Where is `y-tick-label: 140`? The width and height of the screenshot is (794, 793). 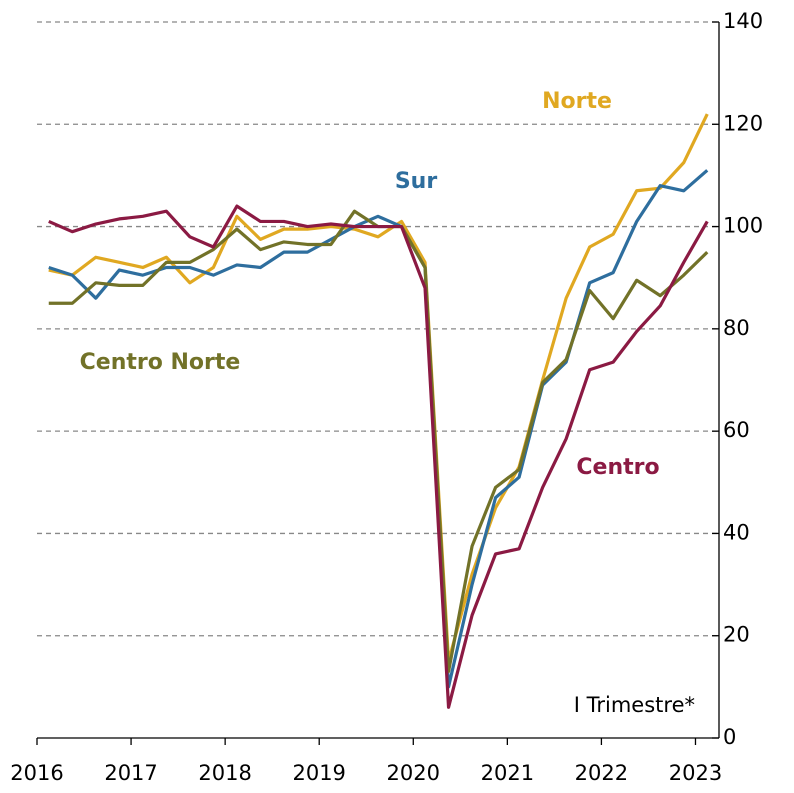 y-tick-label: 140 is located at coordinates (743, 21).